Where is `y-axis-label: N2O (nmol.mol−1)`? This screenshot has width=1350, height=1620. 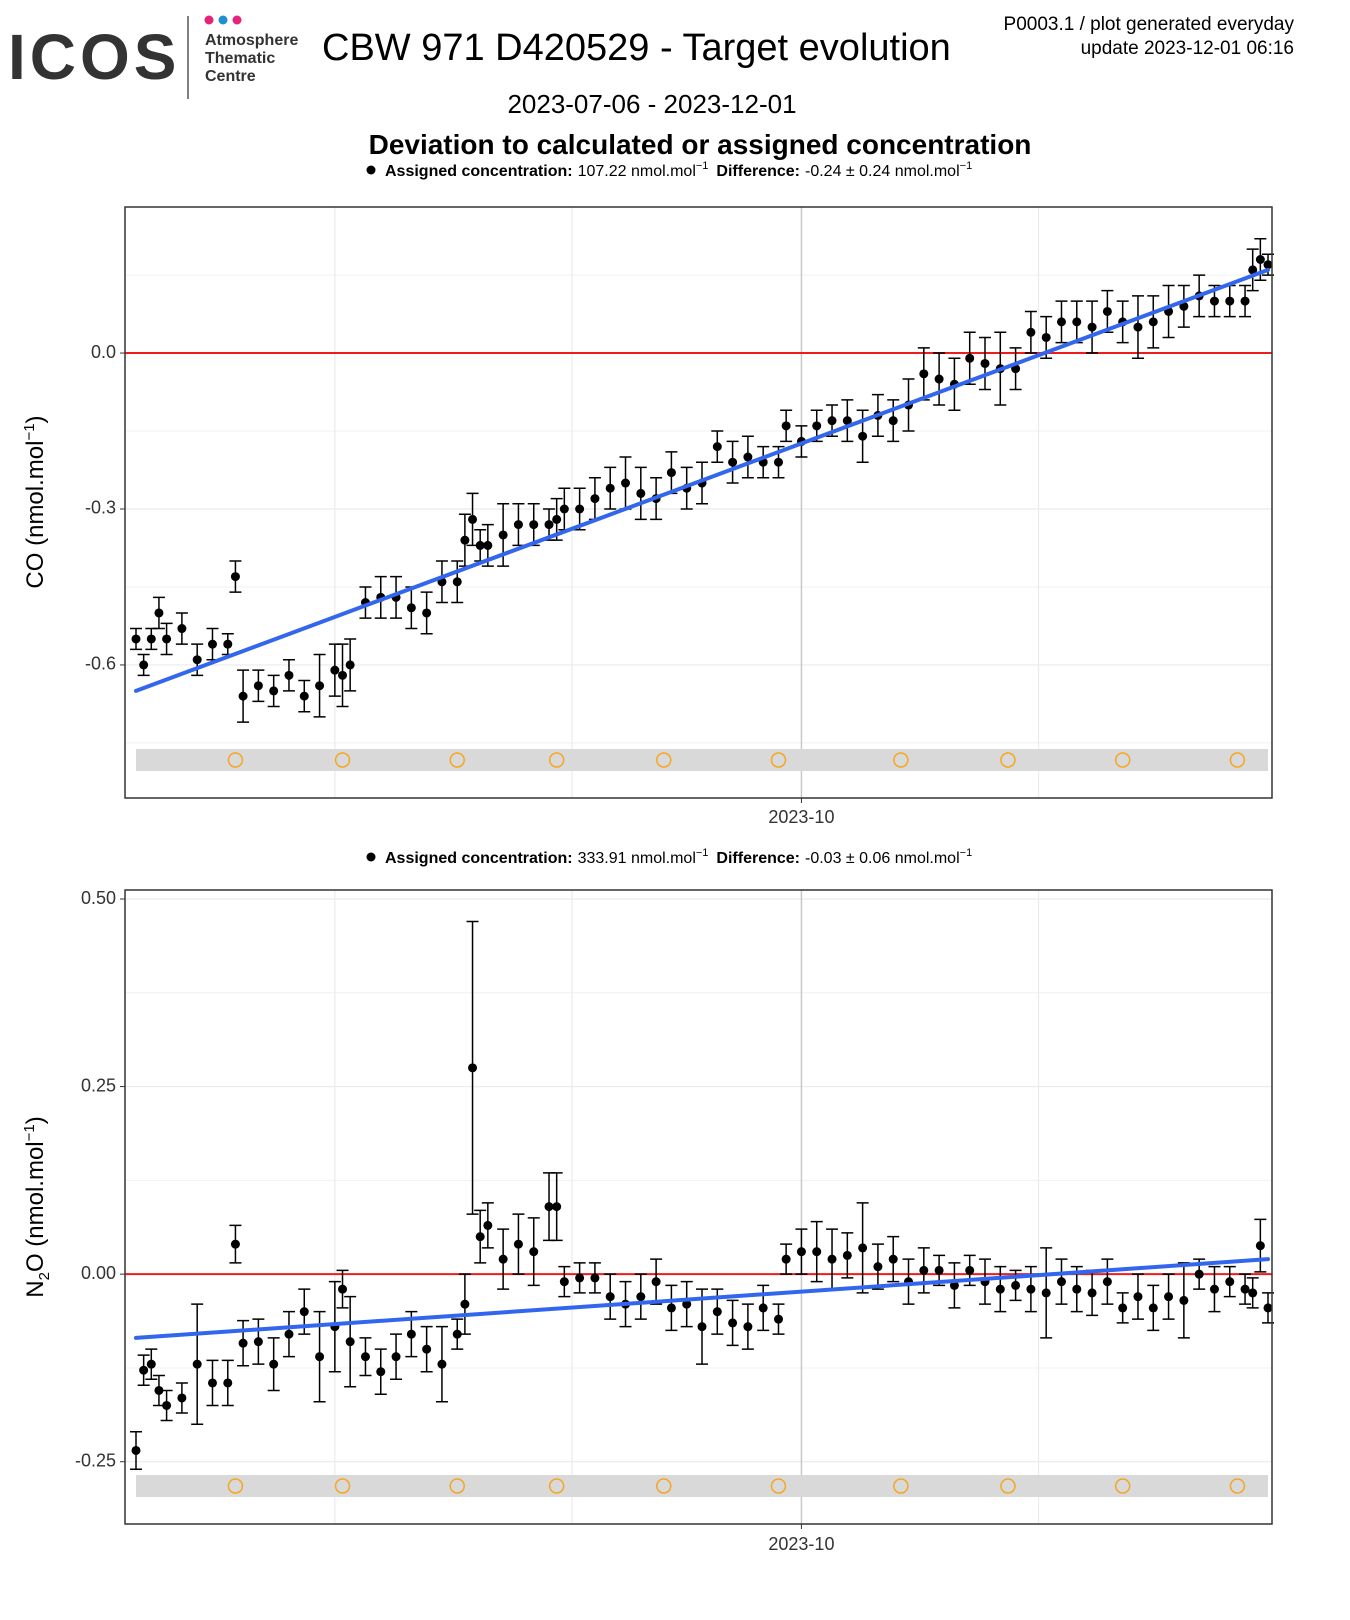
y-axis-label: N2O (nmol.mol−1) is located at coordinates (37, 1206).